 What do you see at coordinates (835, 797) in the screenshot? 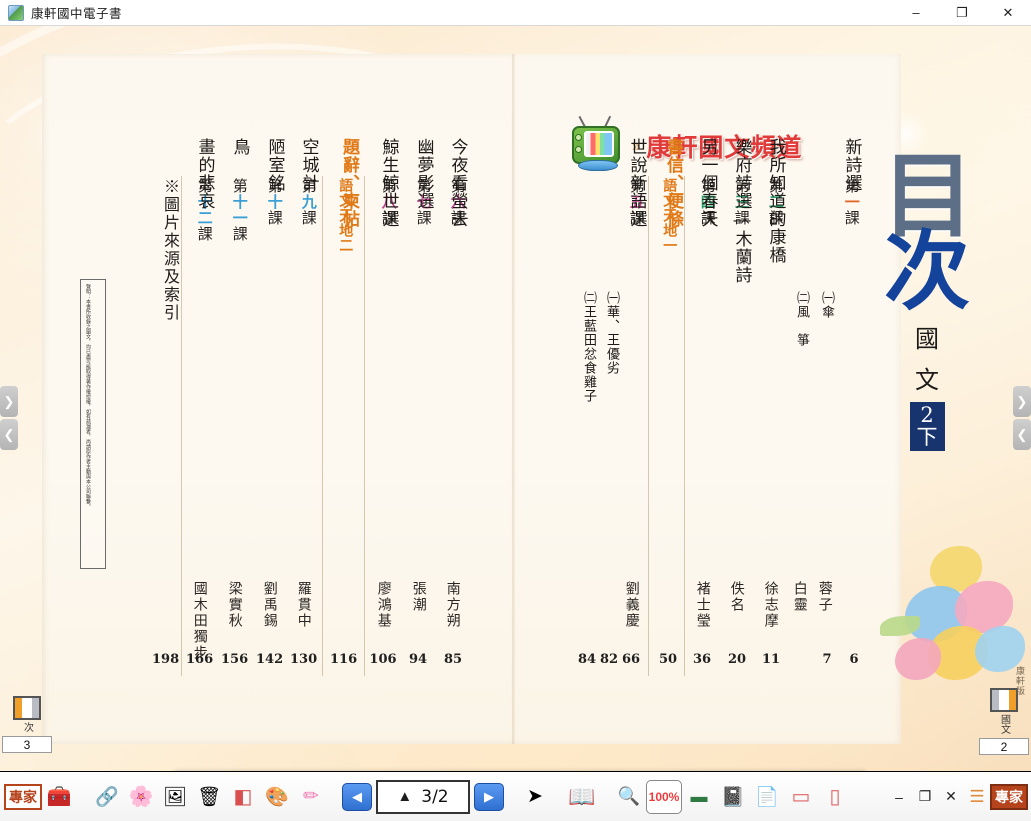
I see `single-page-icon: ▯` at bounding box center [835, 797].